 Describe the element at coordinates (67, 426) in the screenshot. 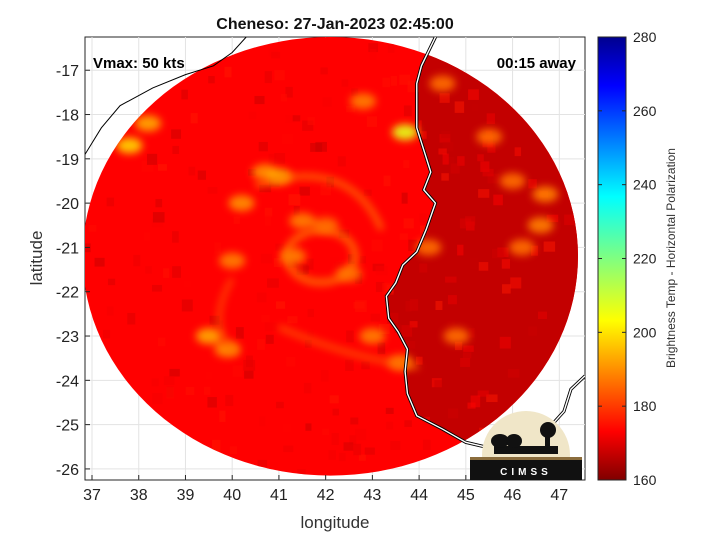

I see `y-tick-label: -25` at that location.